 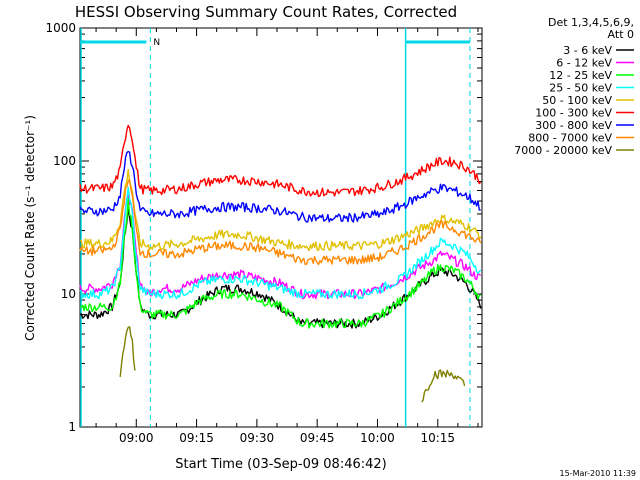 What do you see at coordinates (64, 161) in the screenshot?
I see `y-tick-label: 100` at bounding box center [64, 161].